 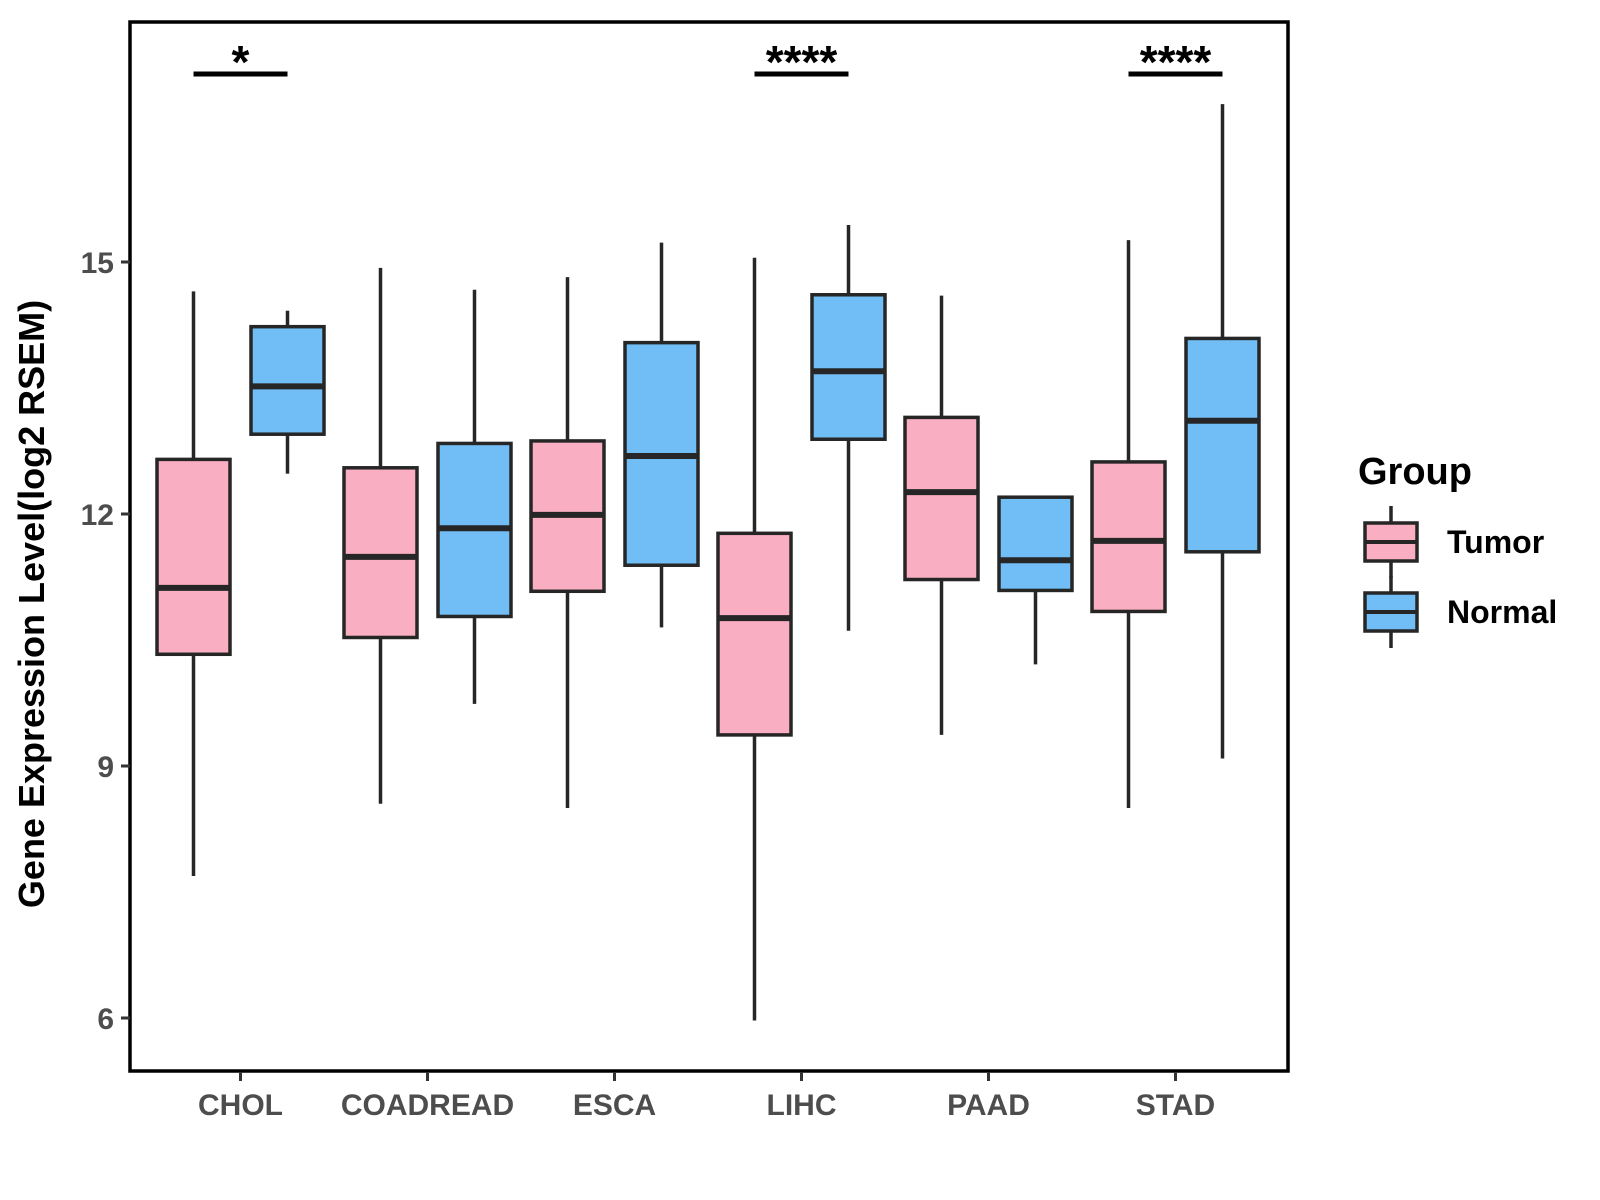 What do you see at coordinates (105, 1019) in the screenshot?
I see `y-tick-label-6: 6` at bounding box center [105, 1019].